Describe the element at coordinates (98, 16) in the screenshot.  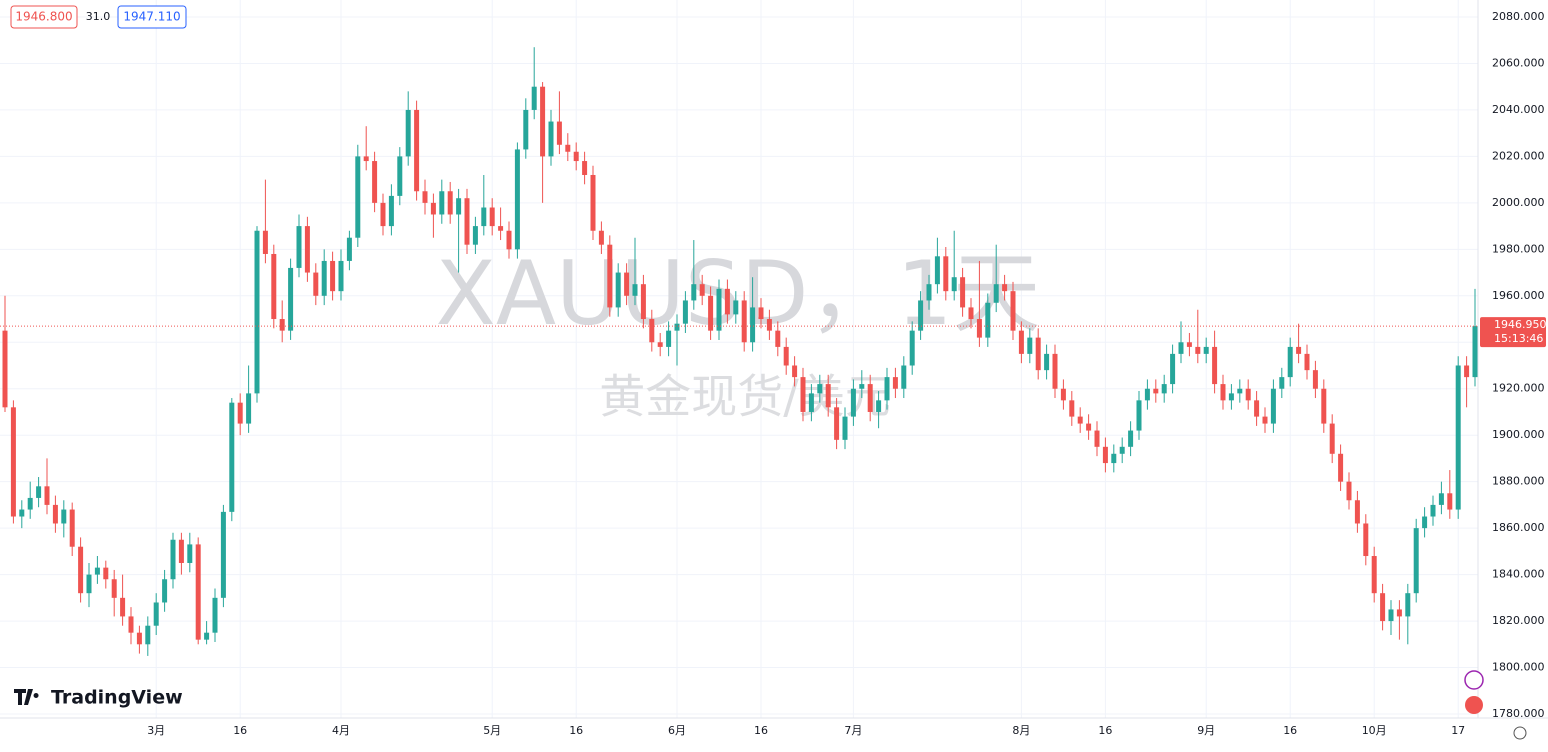
I see `spread: 31.0` at that location.